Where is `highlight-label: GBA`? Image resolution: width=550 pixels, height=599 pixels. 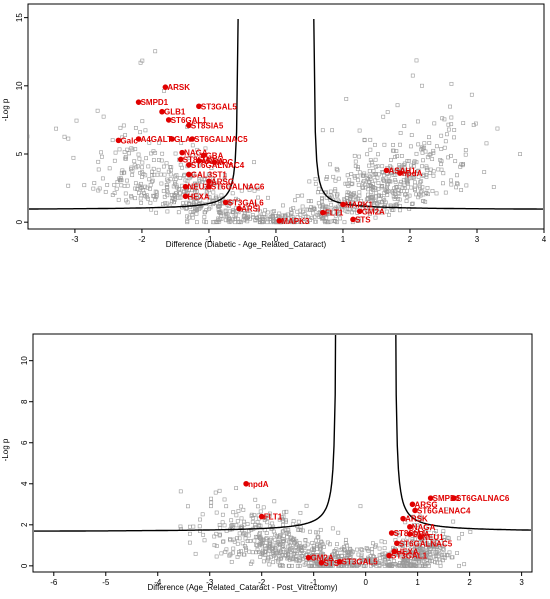 highlight-label: GBA is located at coordinates (215, 155).